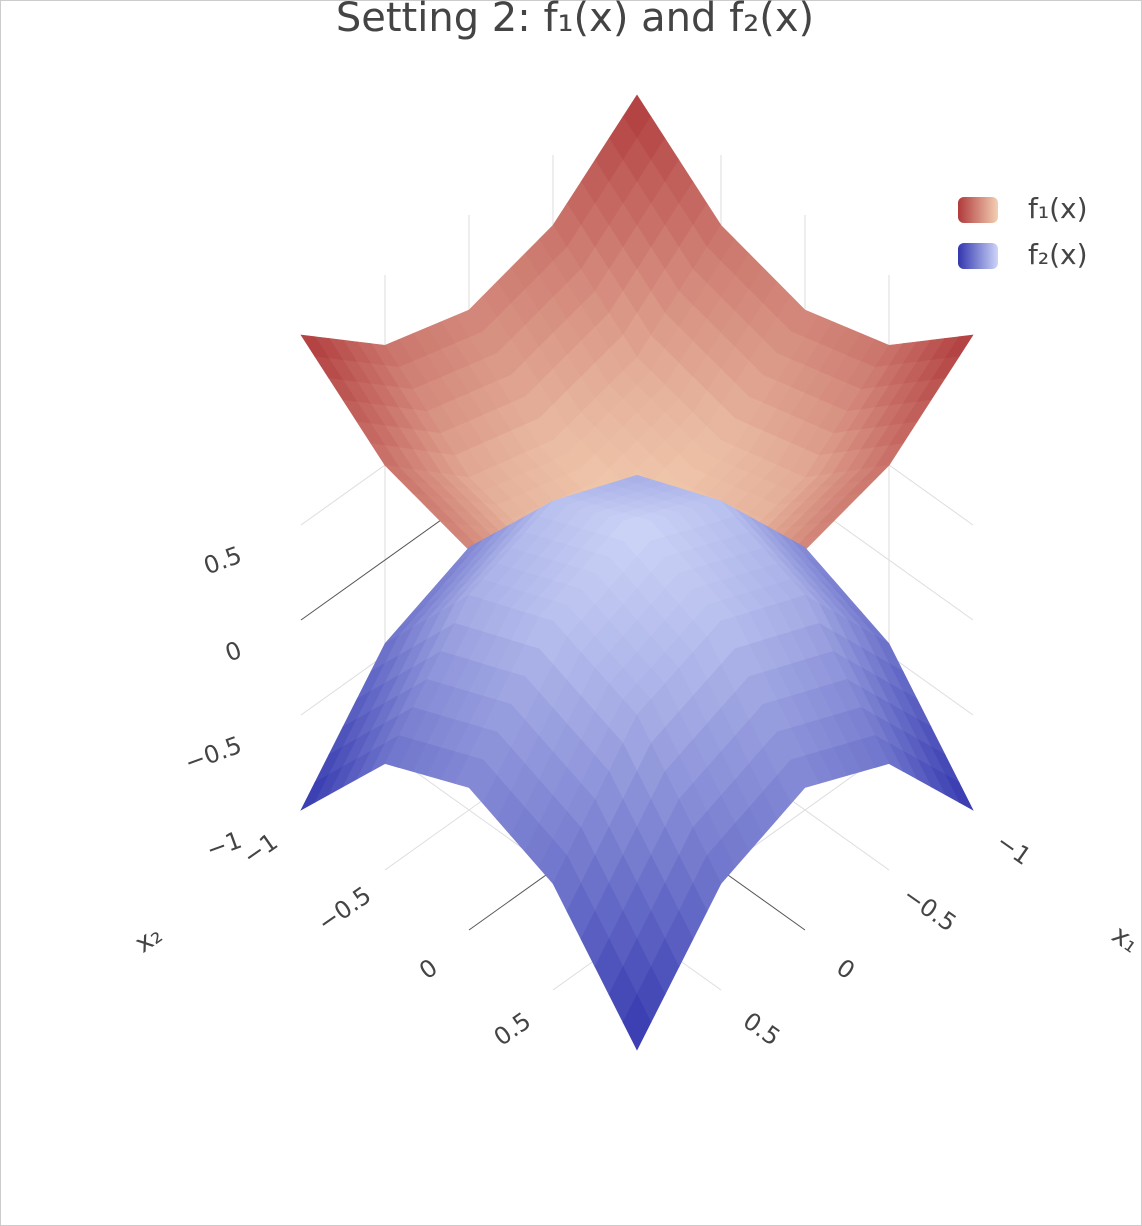  I want to click on x-tick-label: 0.5, so click(761, 1029).